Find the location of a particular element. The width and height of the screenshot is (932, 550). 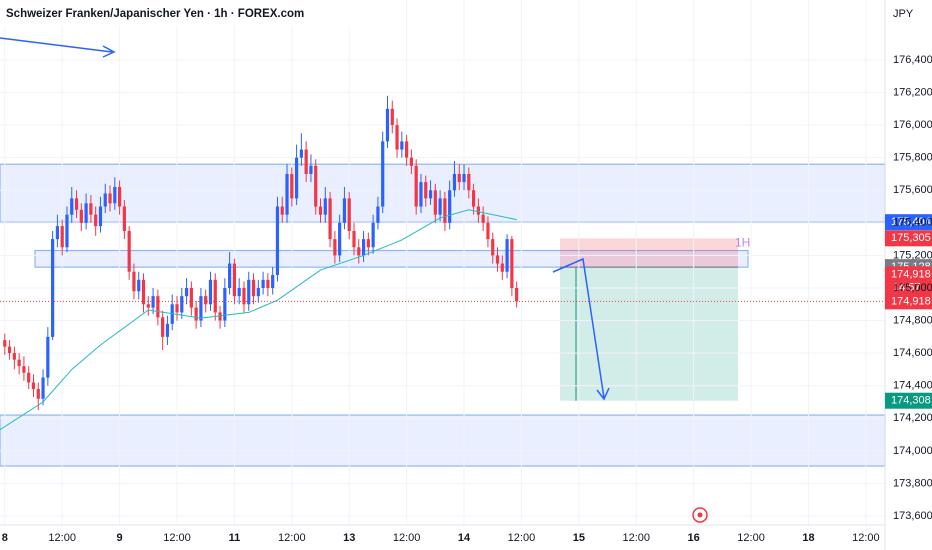

y-tick-label: 173,600 is located at coordinates (912, 516).